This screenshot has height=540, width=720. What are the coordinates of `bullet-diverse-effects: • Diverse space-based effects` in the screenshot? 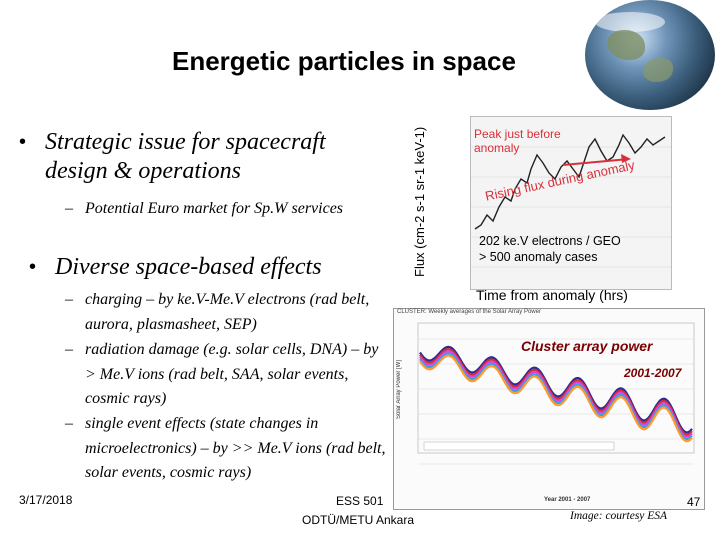 It's located at (212, 267).